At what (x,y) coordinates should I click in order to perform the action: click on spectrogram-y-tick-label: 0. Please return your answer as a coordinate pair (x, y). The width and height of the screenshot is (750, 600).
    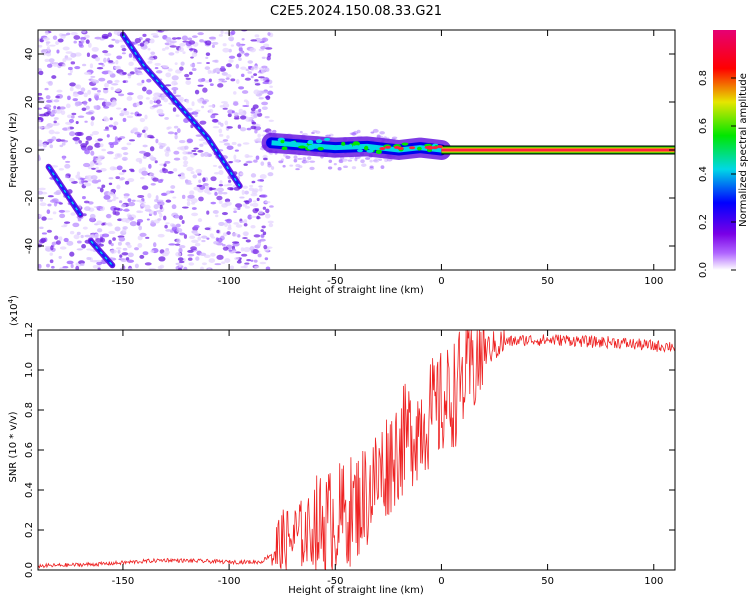
    Looking at the image, I should click on (29, 150).